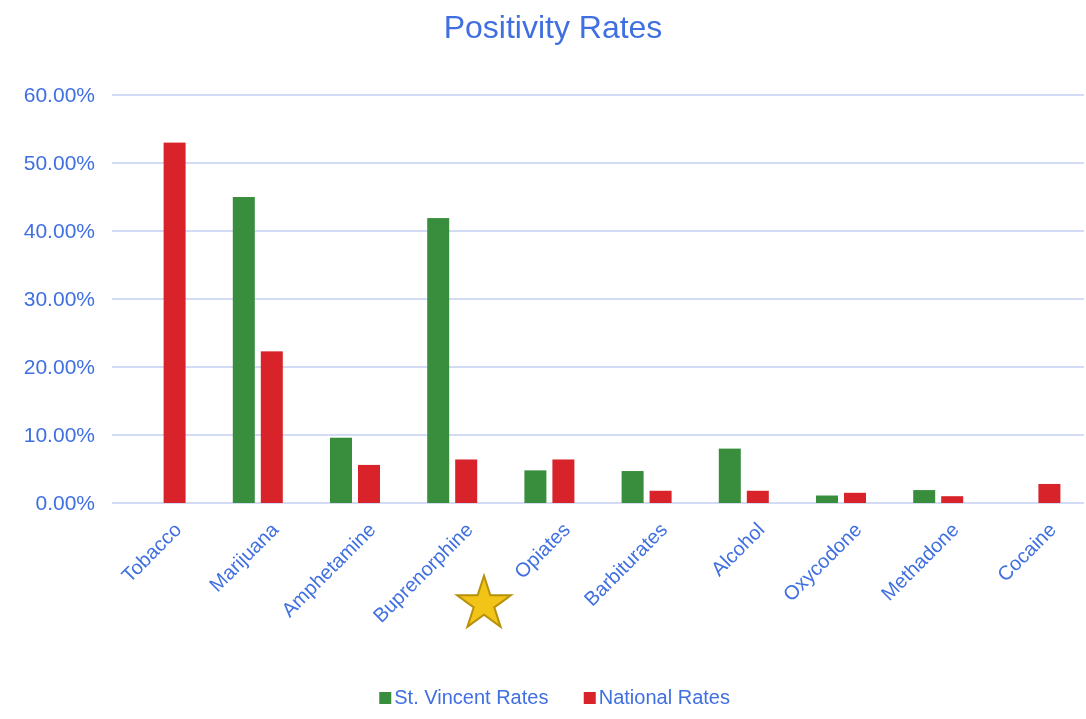 The width and height of the screenshot is (1086, 719). I want to click on chart-title: Positivity Rates, so click(553, 27).